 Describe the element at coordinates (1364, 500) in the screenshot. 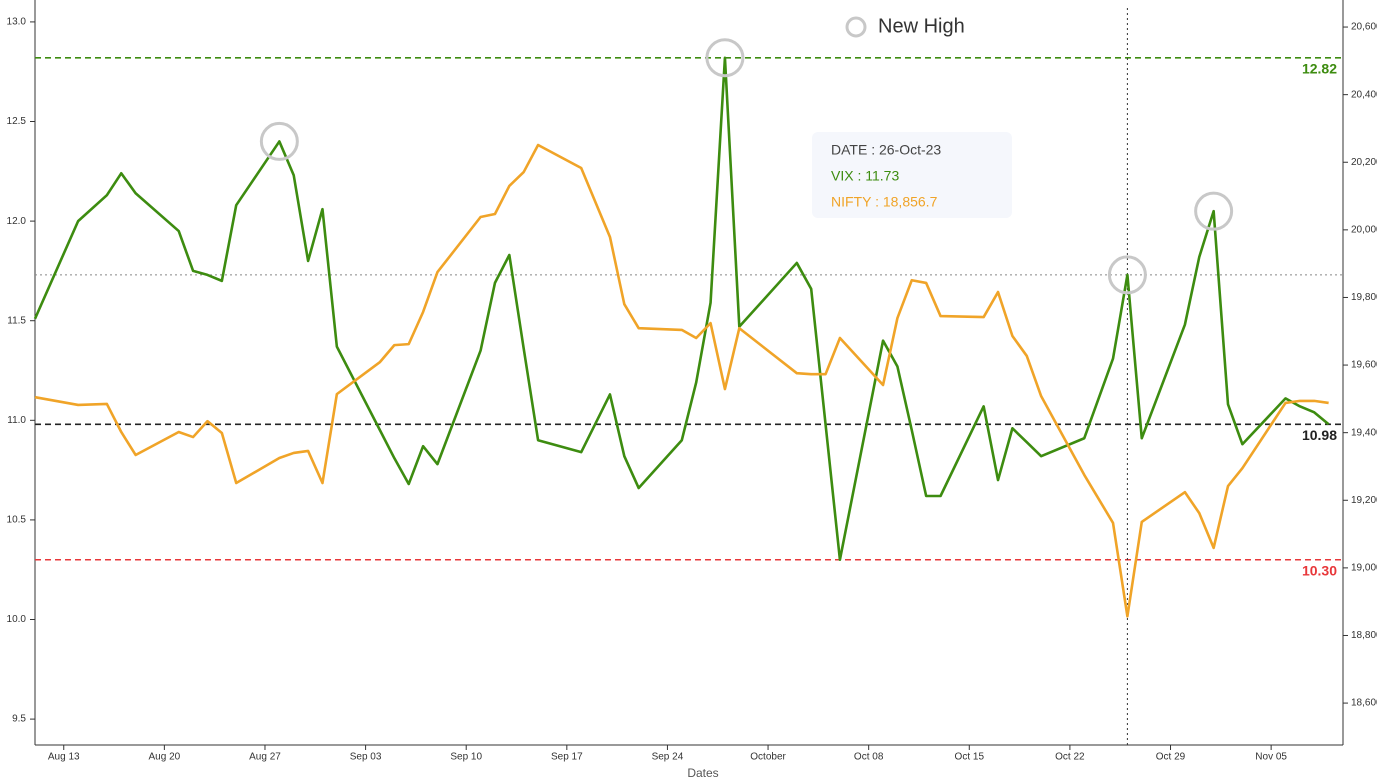

I see `y2-tick-label: 19,200` at that location.